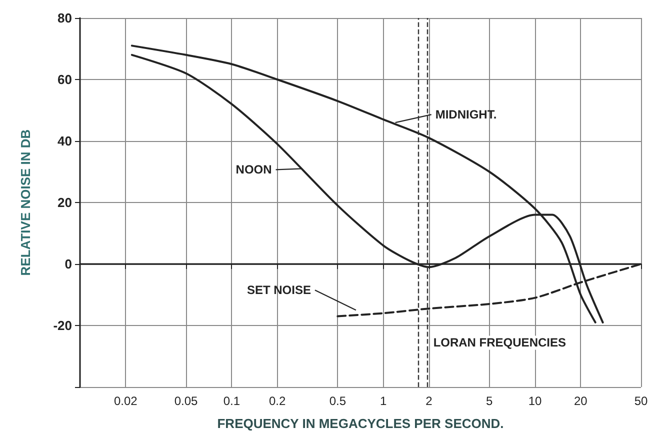  Describe the element at coordinates (489, 401) in the screenshot. I see `x-tick-label: 5` at that location.